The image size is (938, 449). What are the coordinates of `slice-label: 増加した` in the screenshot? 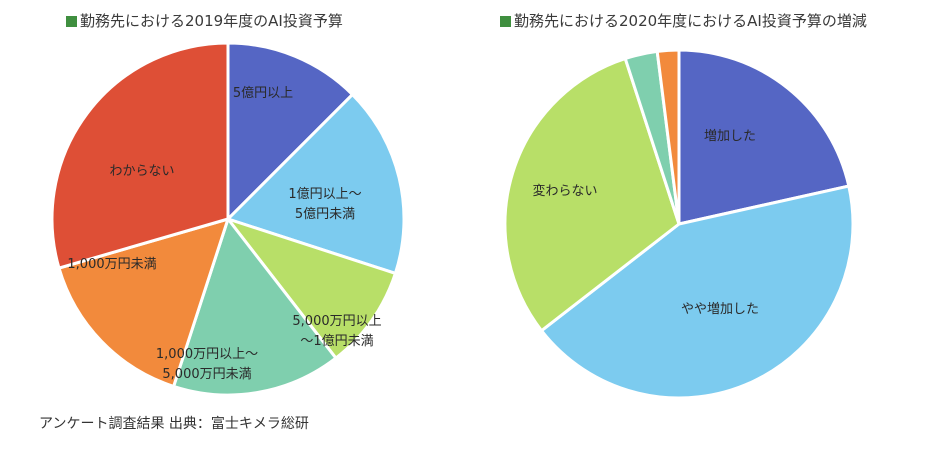 It's located at (730, 136).